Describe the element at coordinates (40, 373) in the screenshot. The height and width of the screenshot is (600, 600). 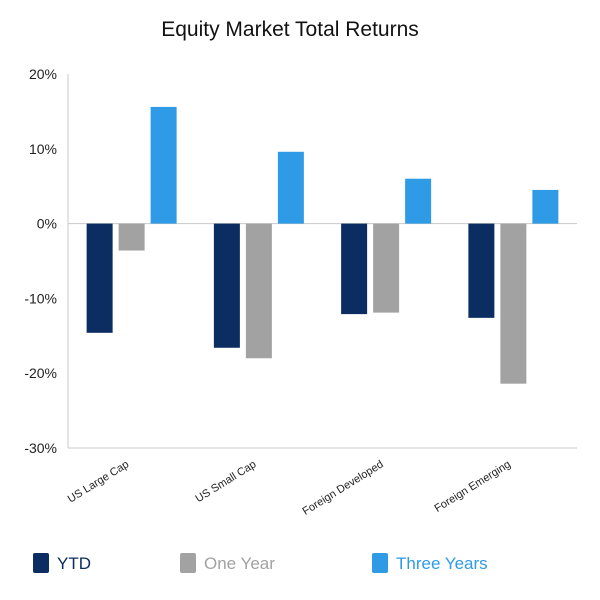
I see `y-tick-label: -20%` at that location.